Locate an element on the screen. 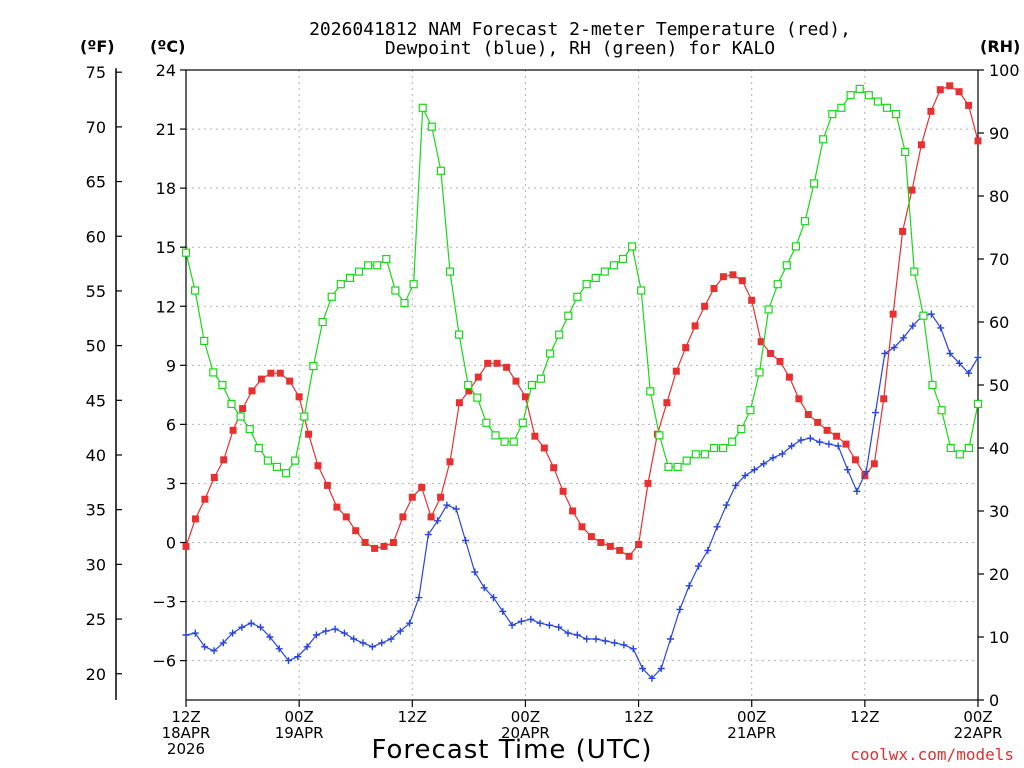 The width and height of the screenshot is (1024, 768). rh-tick-label: 0 is located at coordinates (994, 700).